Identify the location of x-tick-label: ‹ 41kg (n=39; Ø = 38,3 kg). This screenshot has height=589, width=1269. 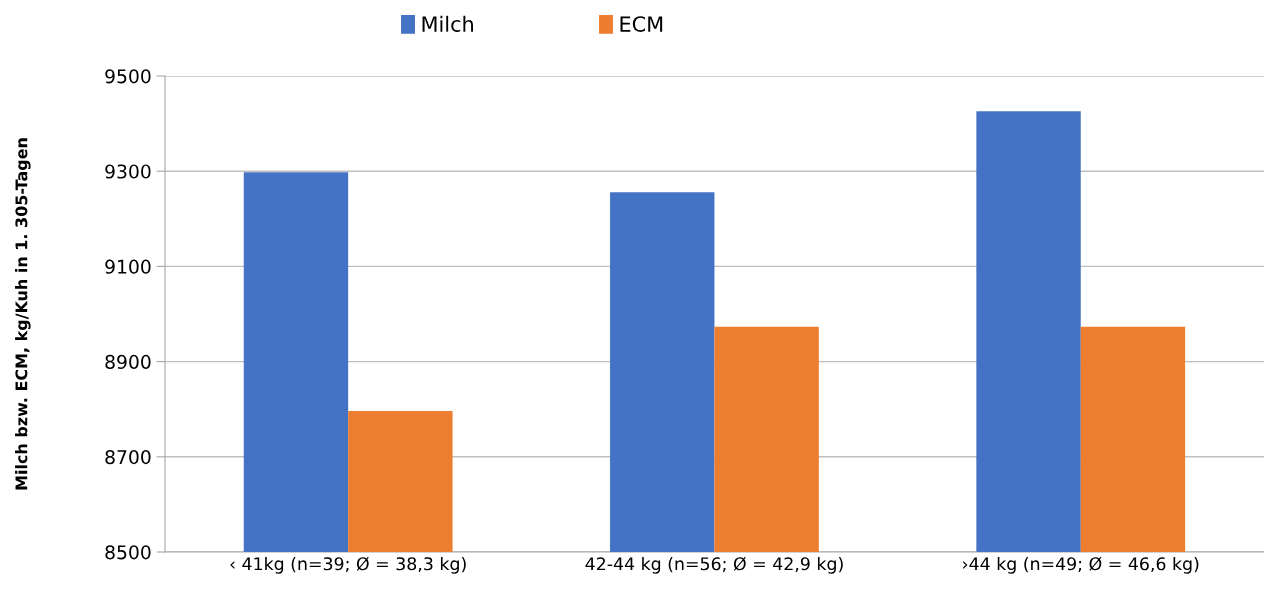
(348, 565).